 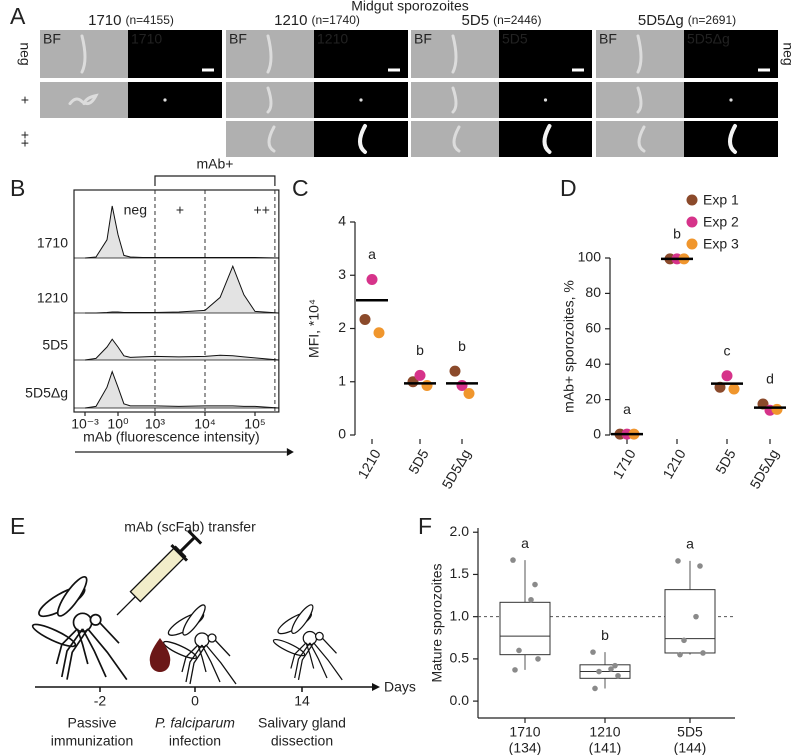 I want to click on legend-label: Exp 3, so click(x=721, y=244).